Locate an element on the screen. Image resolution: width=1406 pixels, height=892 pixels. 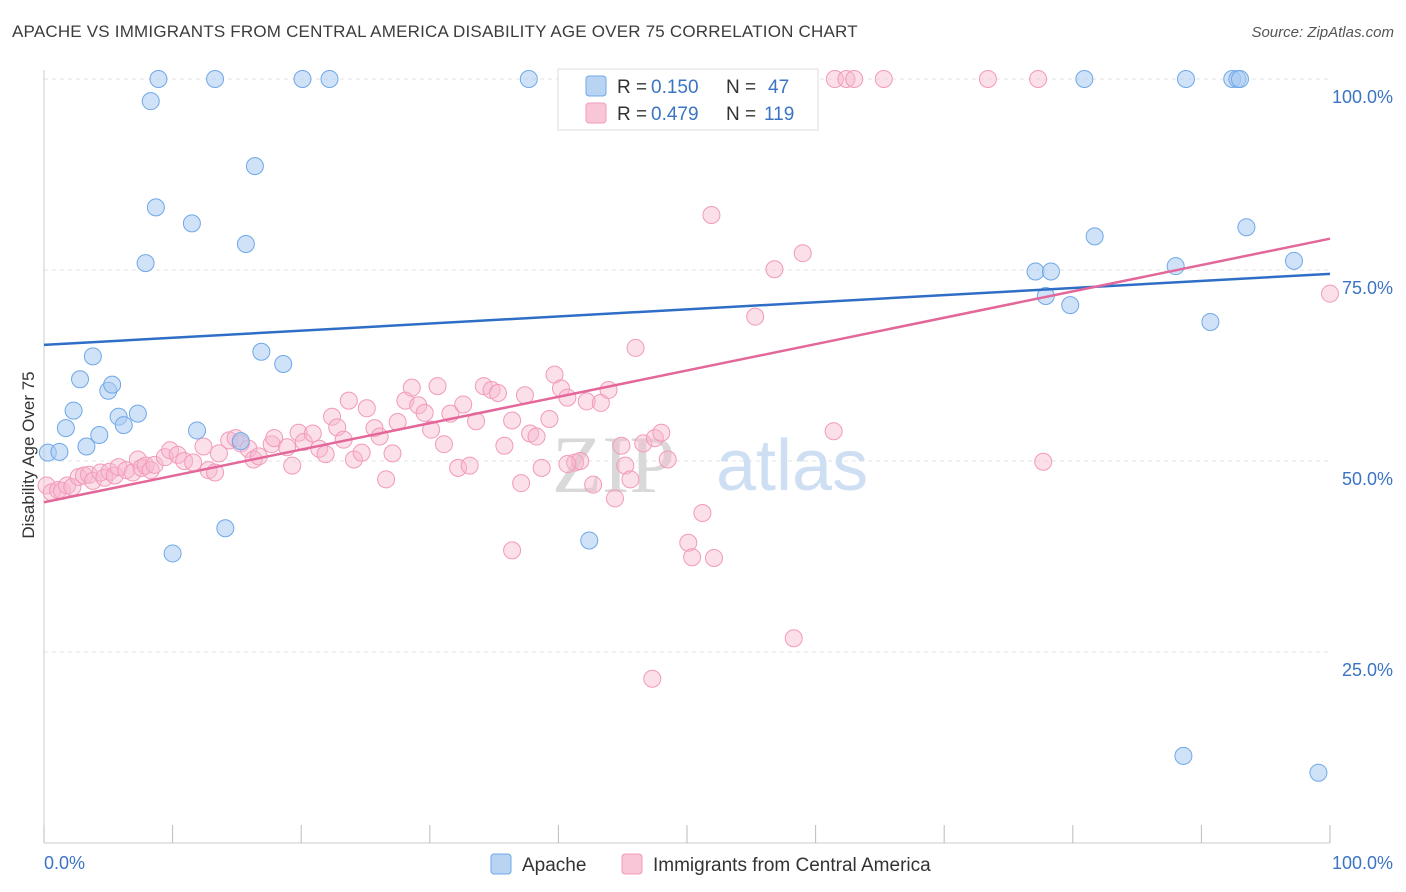
y-axis-title: Disability Age Over 75 is located at coordinates (28, 454).